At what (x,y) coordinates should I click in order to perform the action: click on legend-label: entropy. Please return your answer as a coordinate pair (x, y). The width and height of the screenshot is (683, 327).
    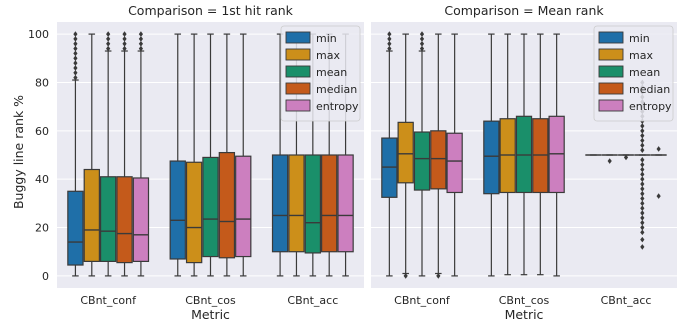
    Looking at the image, I should click on (337, 106).